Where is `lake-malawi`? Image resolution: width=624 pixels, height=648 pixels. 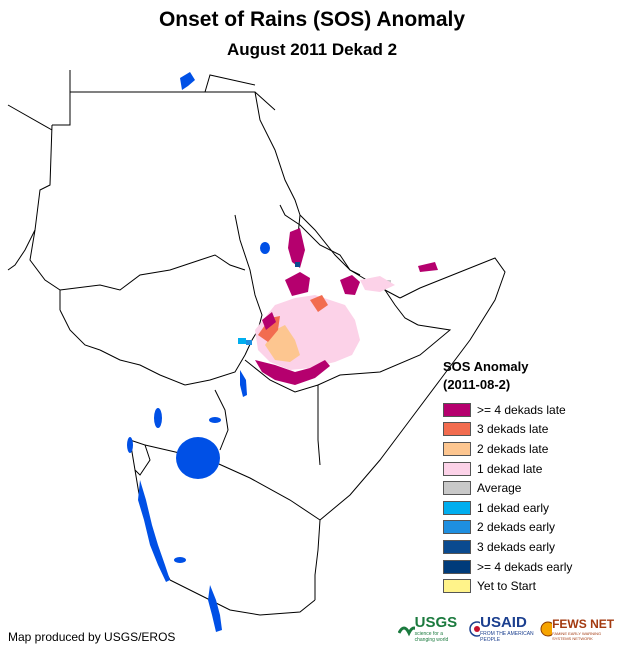 lake-malawi is located at coordinates (215, 608).